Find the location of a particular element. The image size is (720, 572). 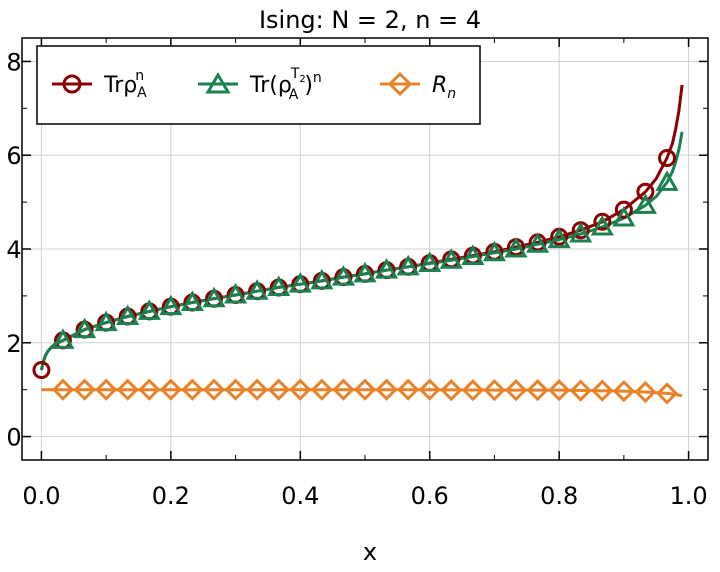

legend-diamond-marker is located at coordinates (400, 84).